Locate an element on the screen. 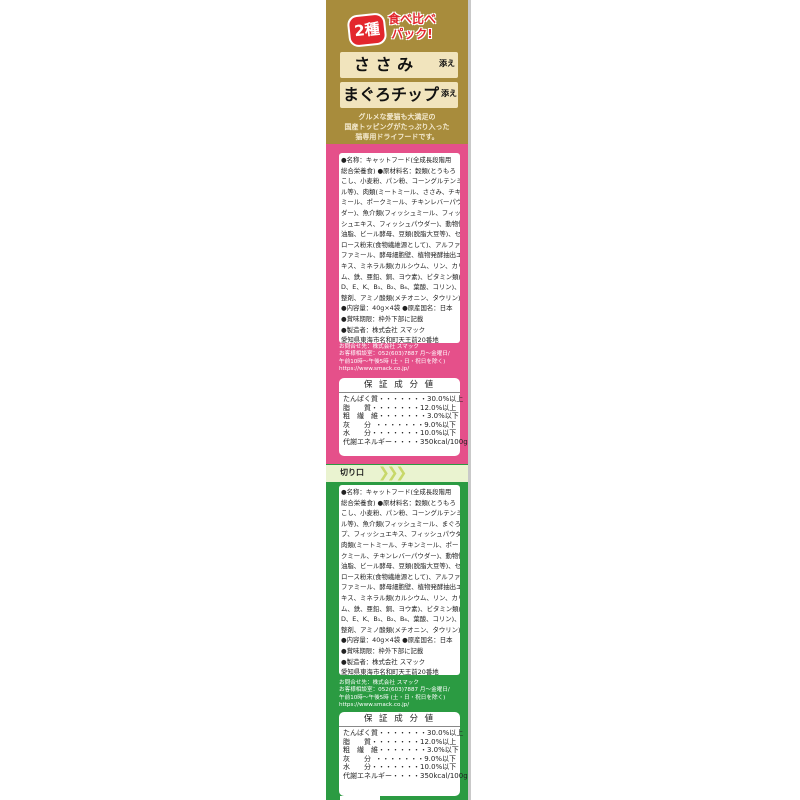 The width and height of the screenshot is (800, 800). description: グルメな愛猫も大満足の 国産トッピングがたっぷり入った 猫専用ドライフードです。 is located at coordinates (397, 127).